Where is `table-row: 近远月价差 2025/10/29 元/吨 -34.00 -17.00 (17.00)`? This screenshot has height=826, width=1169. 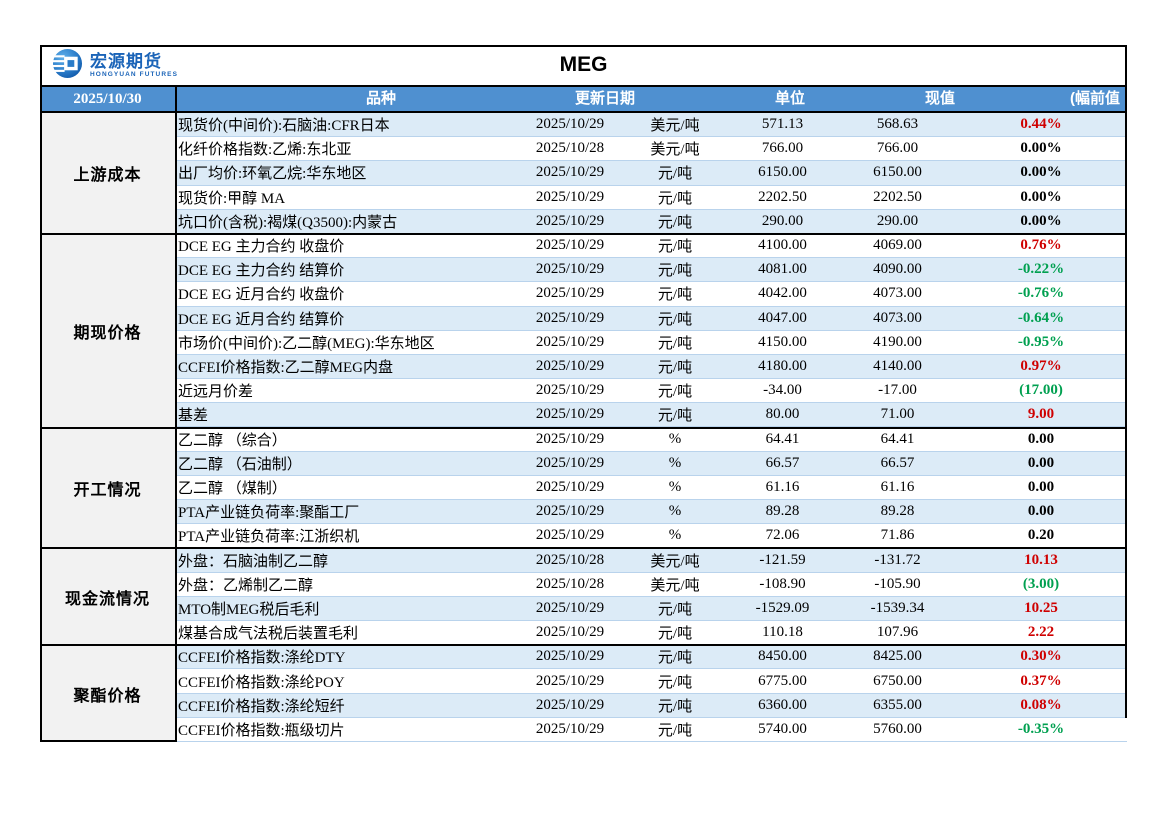
table-row: 近远月价差 2025/10/29 元/吨 -34.00 -17.00 (17.00) is located at coordinates (651, 391).